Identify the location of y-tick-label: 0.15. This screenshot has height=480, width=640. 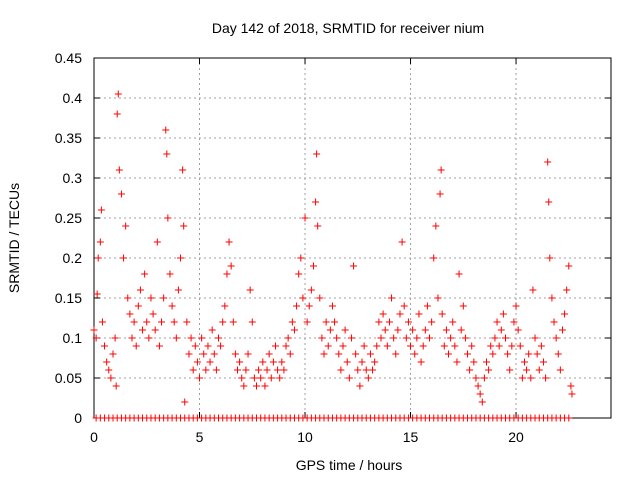
(68, 298).